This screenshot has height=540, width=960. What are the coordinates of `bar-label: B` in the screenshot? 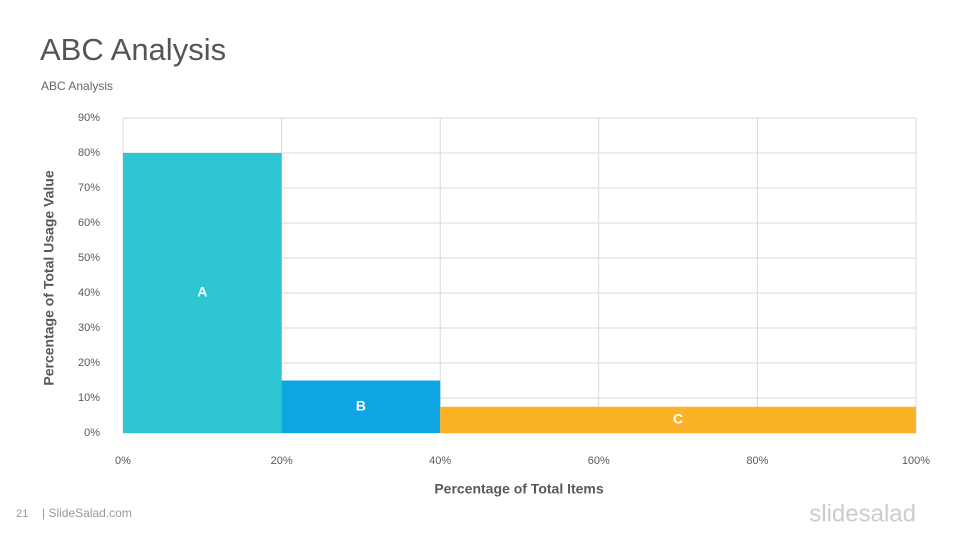 It's located at (361, 405).